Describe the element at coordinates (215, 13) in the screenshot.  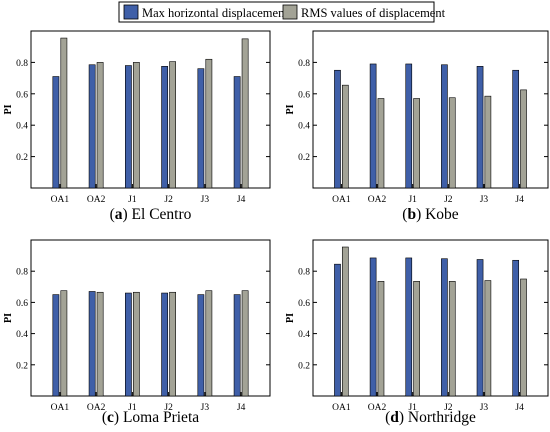
I see `legend-label-max: Max horizontal displacement` at that location.